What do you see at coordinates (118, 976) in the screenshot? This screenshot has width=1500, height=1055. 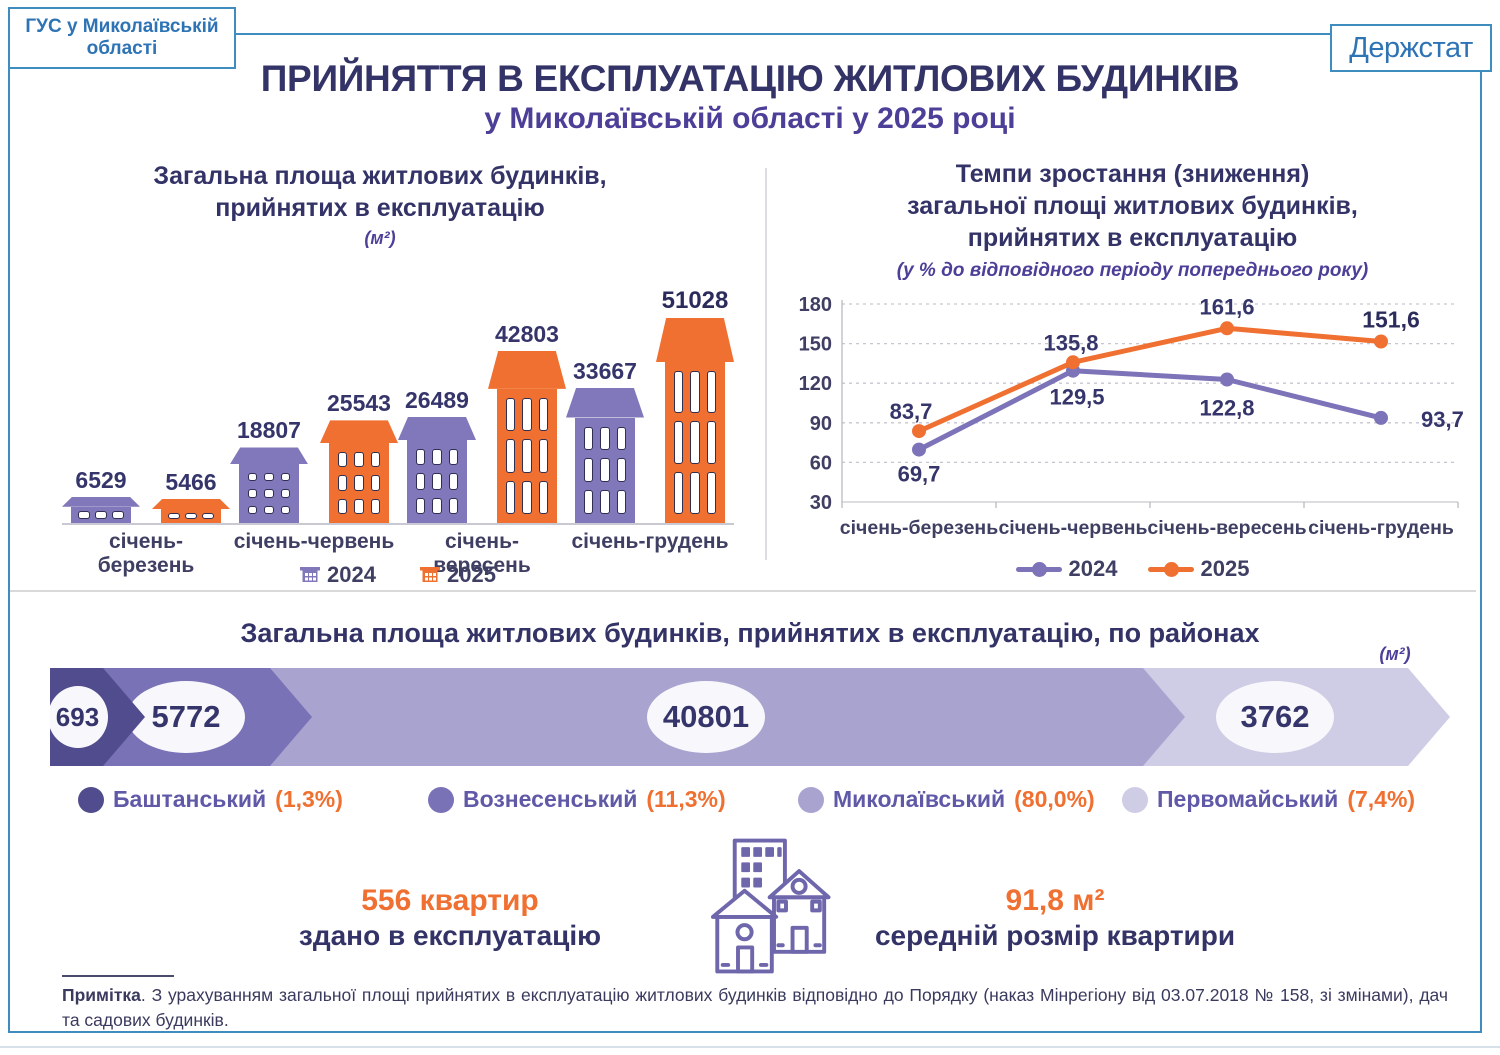 I see `footnote-rule` at bounding box center [118, 976].